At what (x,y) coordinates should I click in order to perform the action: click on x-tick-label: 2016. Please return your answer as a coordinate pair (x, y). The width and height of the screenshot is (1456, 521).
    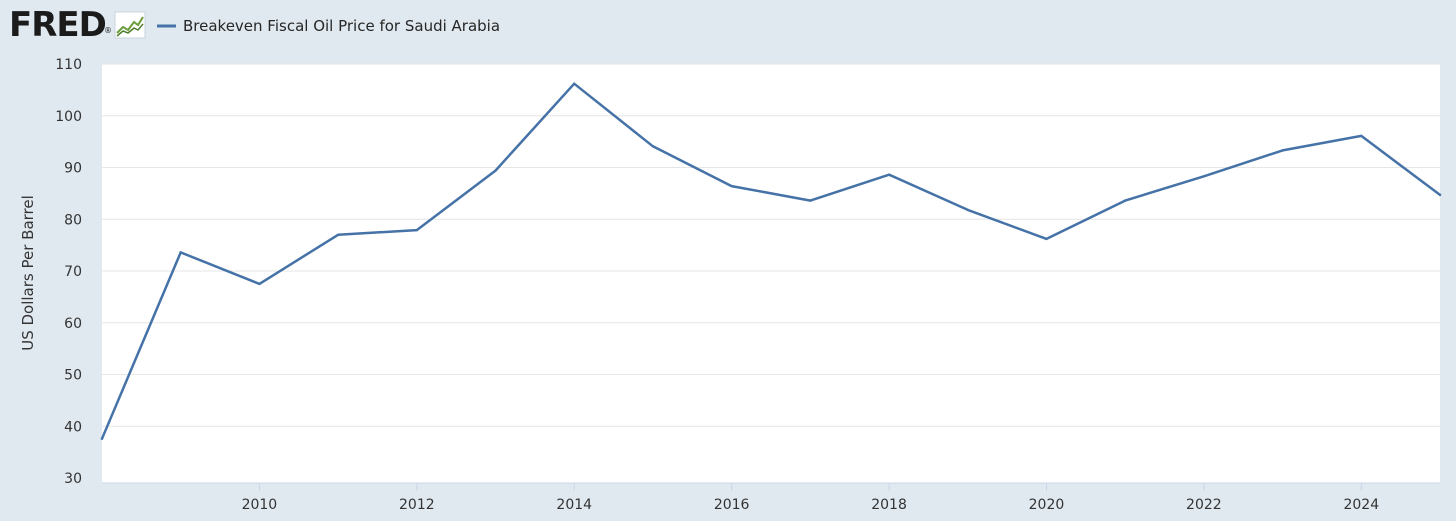
    Looking at the image, I should click on (732, 505).